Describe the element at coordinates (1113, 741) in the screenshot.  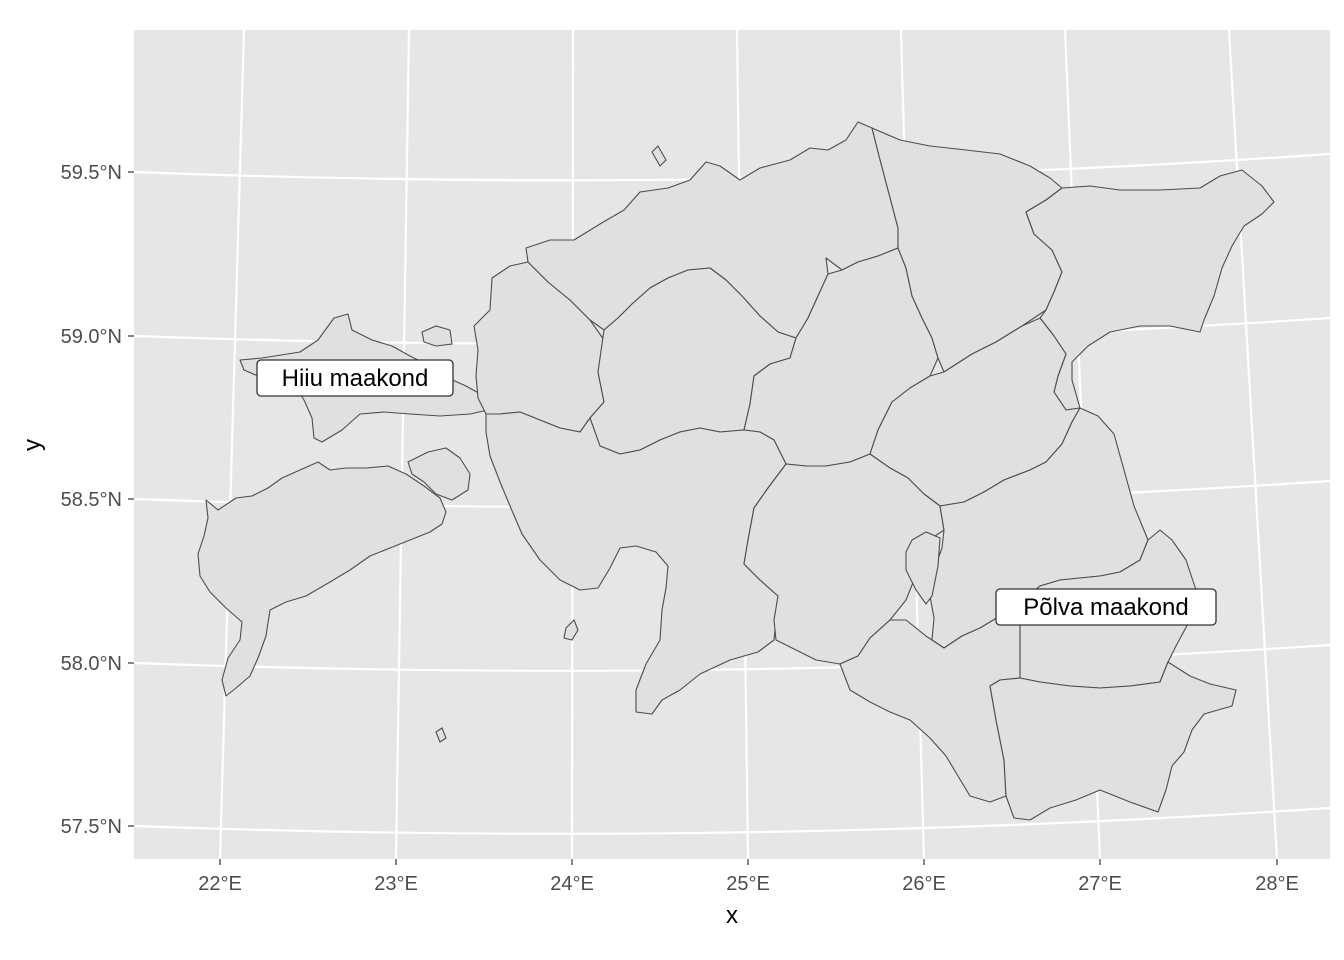
I see `county-voru` at that location.